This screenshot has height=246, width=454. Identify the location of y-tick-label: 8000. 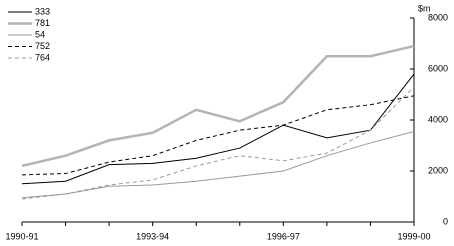
(438, 17).